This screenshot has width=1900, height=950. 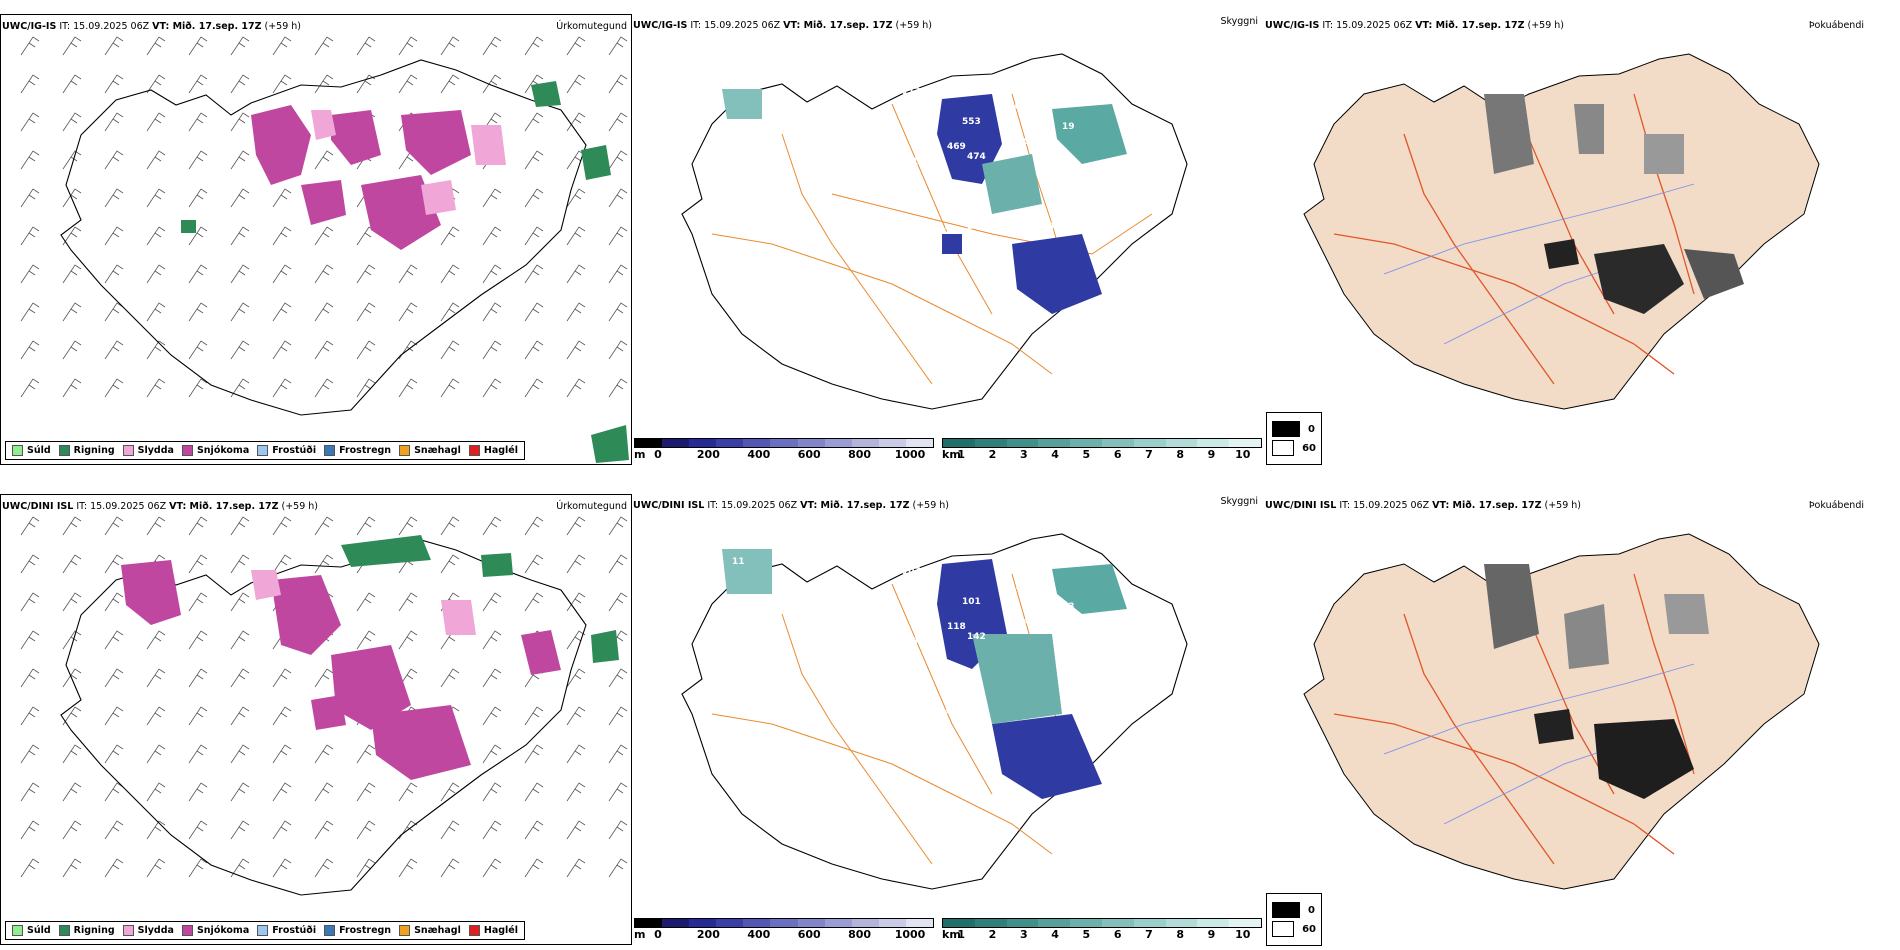 What do you see at coordinates (891, 642) in the screenshot?
I see `cloud-base-label: 140` at bounding box center [891, 642].